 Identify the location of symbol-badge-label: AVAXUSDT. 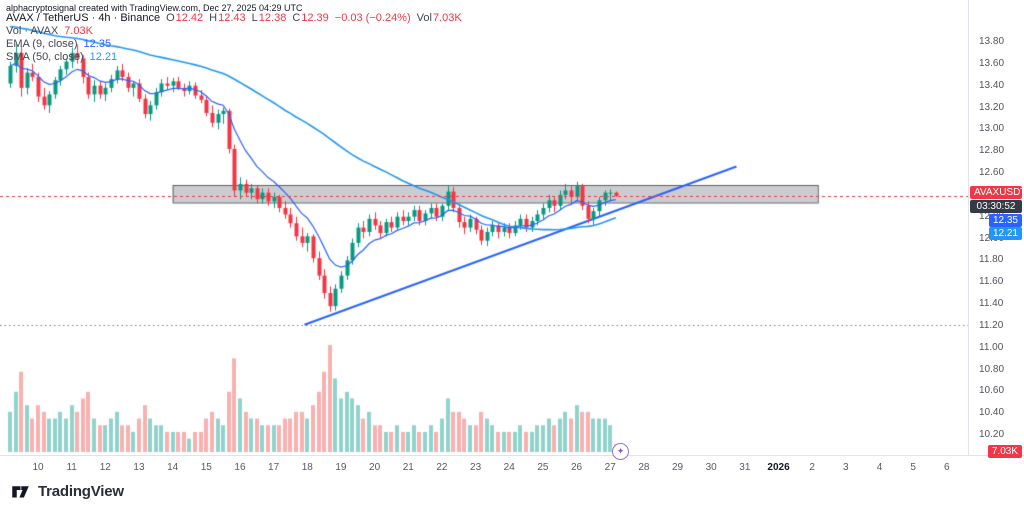
(999, 192).